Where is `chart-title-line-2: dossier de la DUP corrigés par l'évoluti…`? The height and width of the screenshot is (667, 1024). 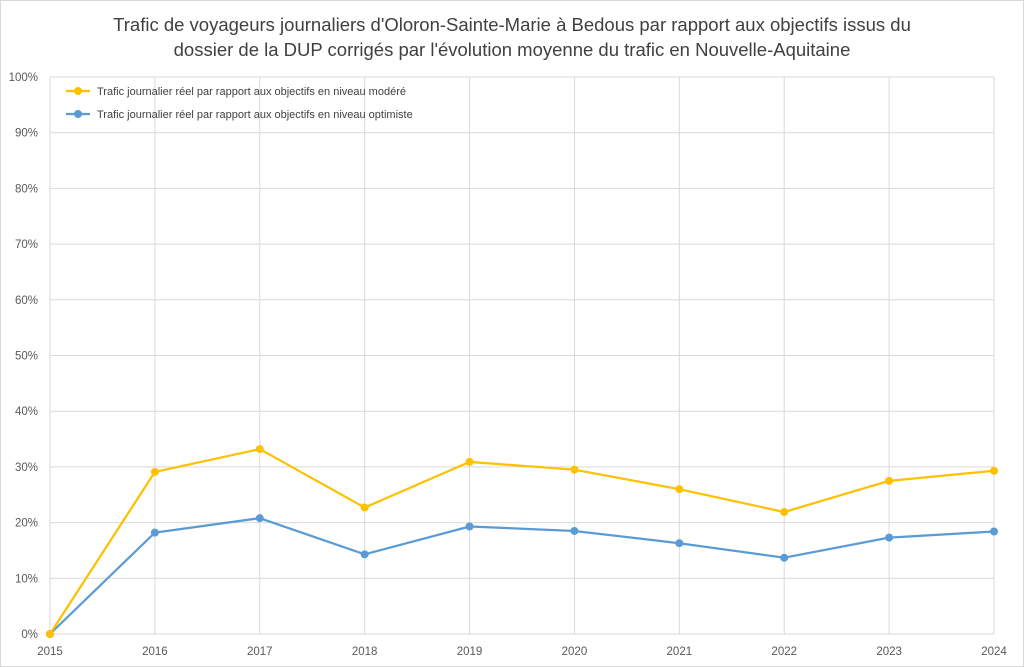
chart-title-line-2: dossier de la DUP corrigés par l'évoluti… is located at coordinates (512, 49).